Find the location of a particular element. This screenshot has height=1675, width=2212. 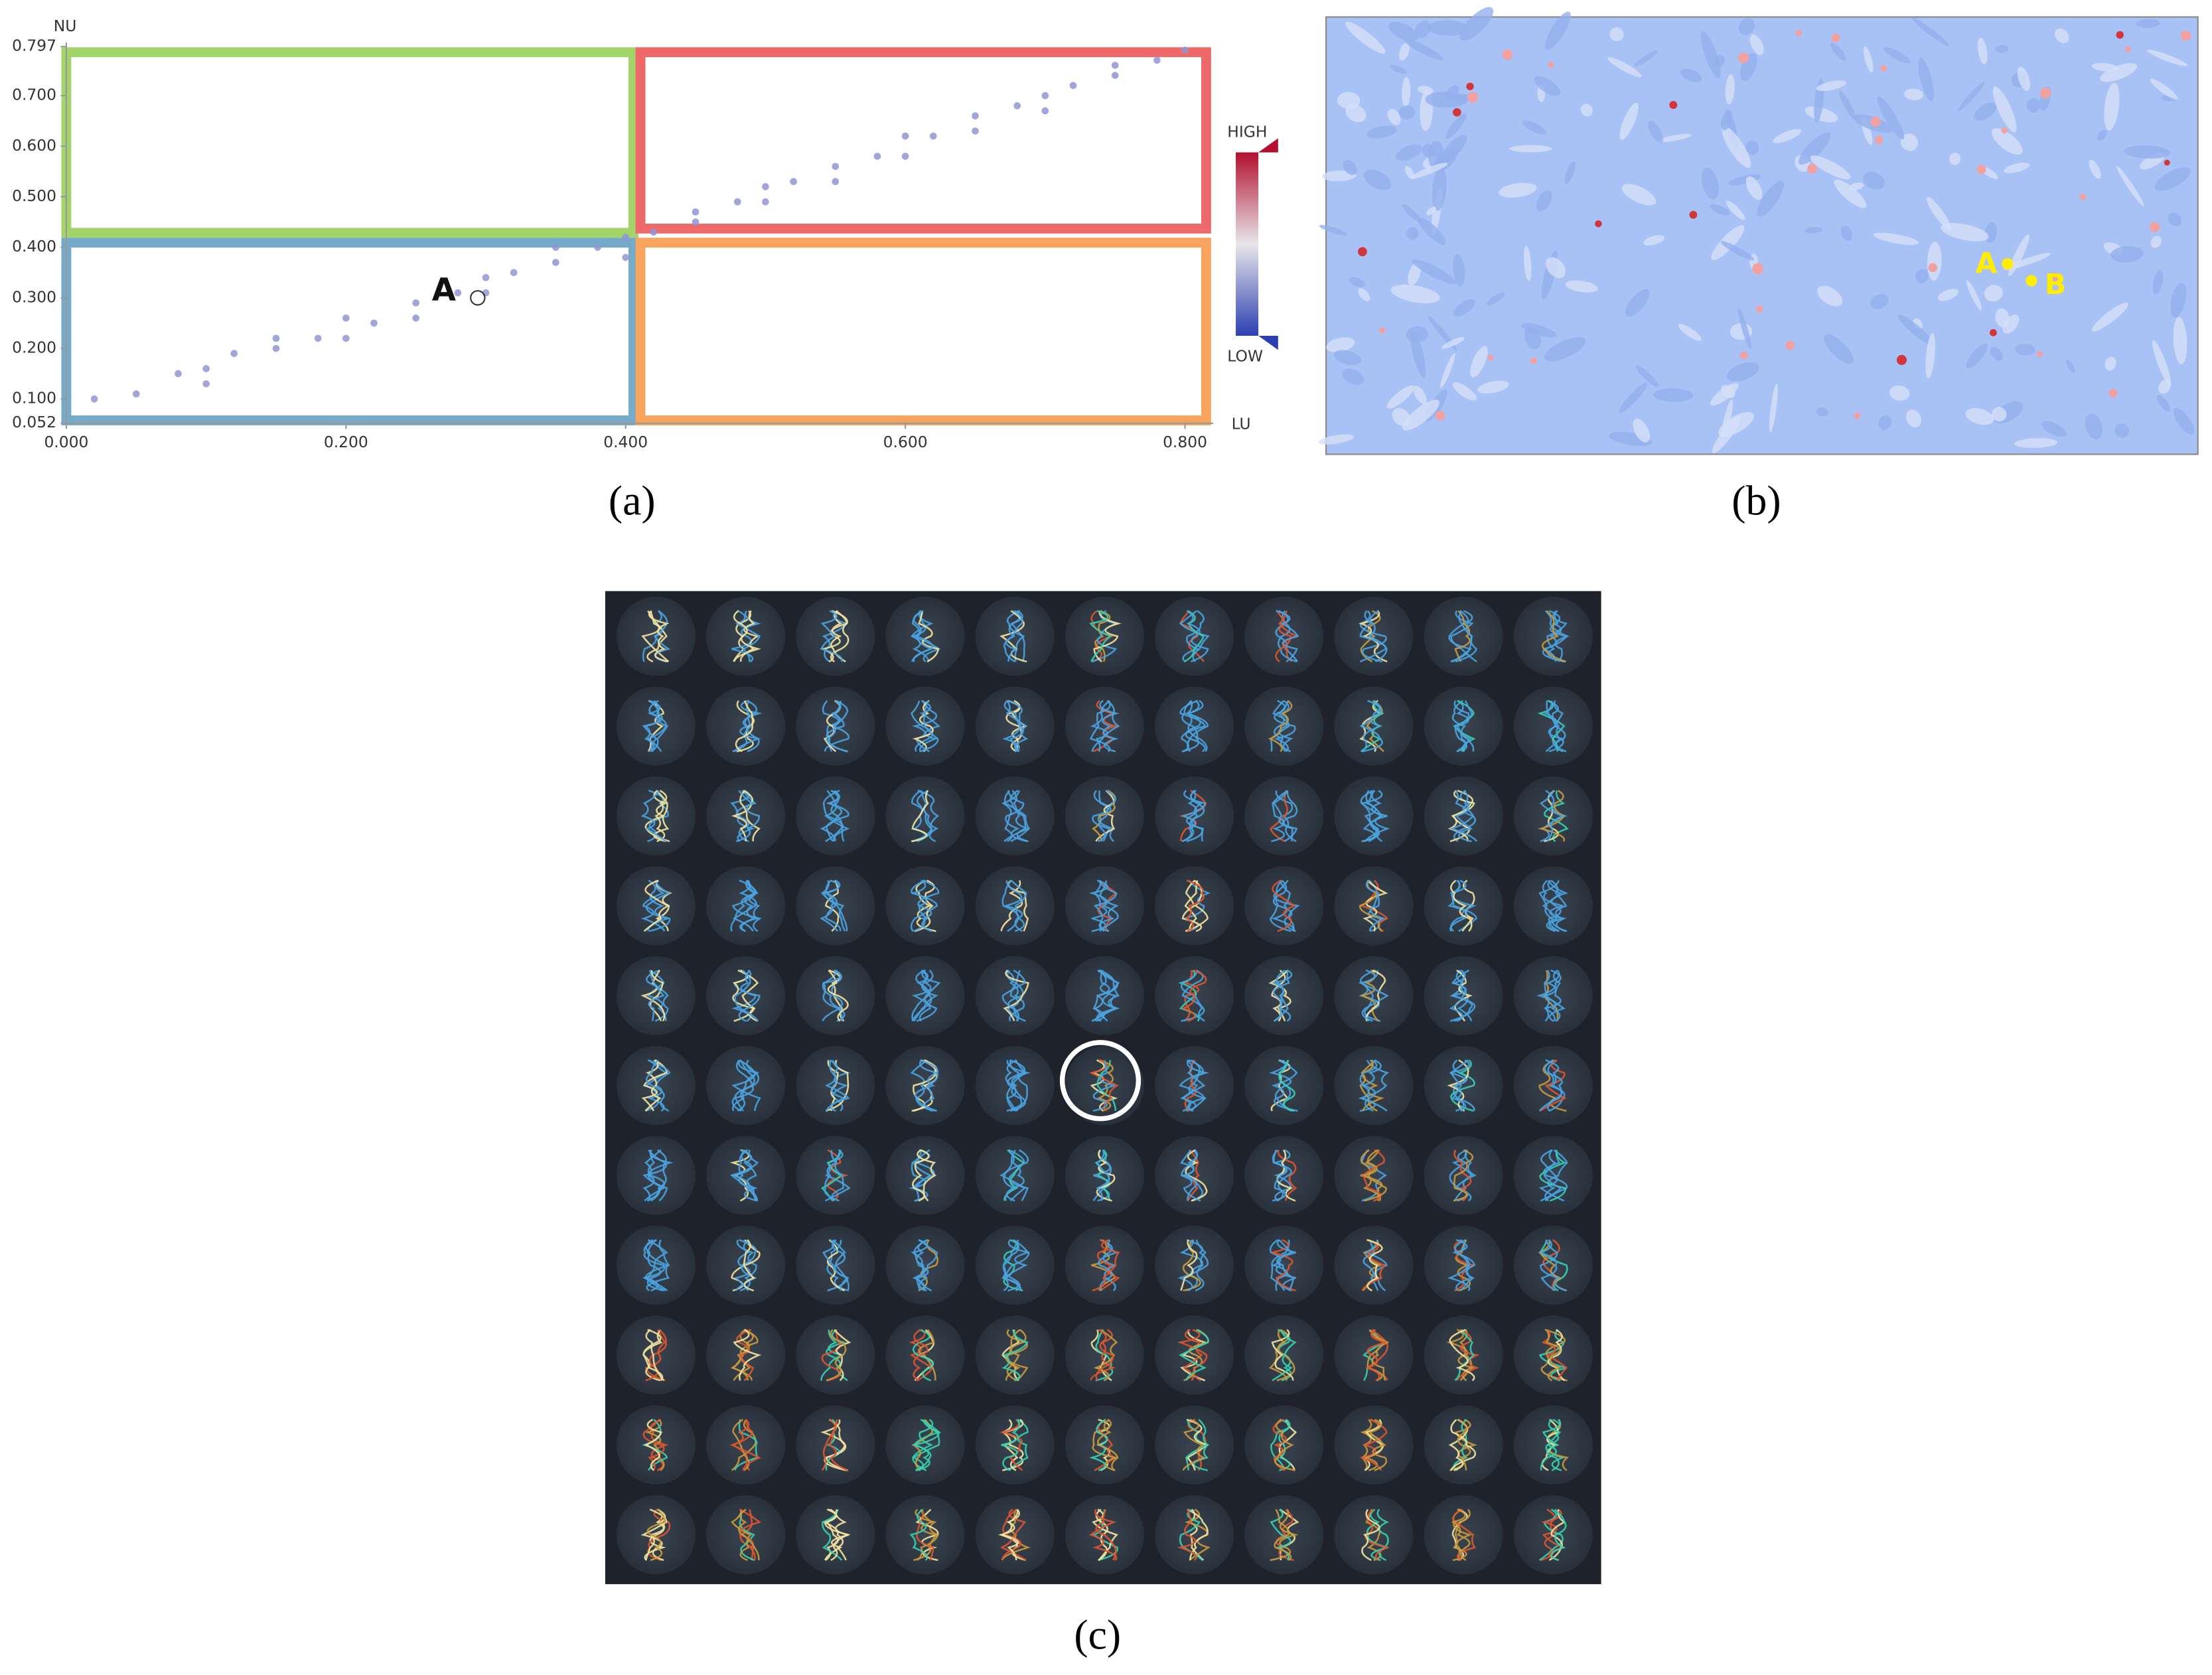

caption: (c) is located at coordinates (1097, 1634).